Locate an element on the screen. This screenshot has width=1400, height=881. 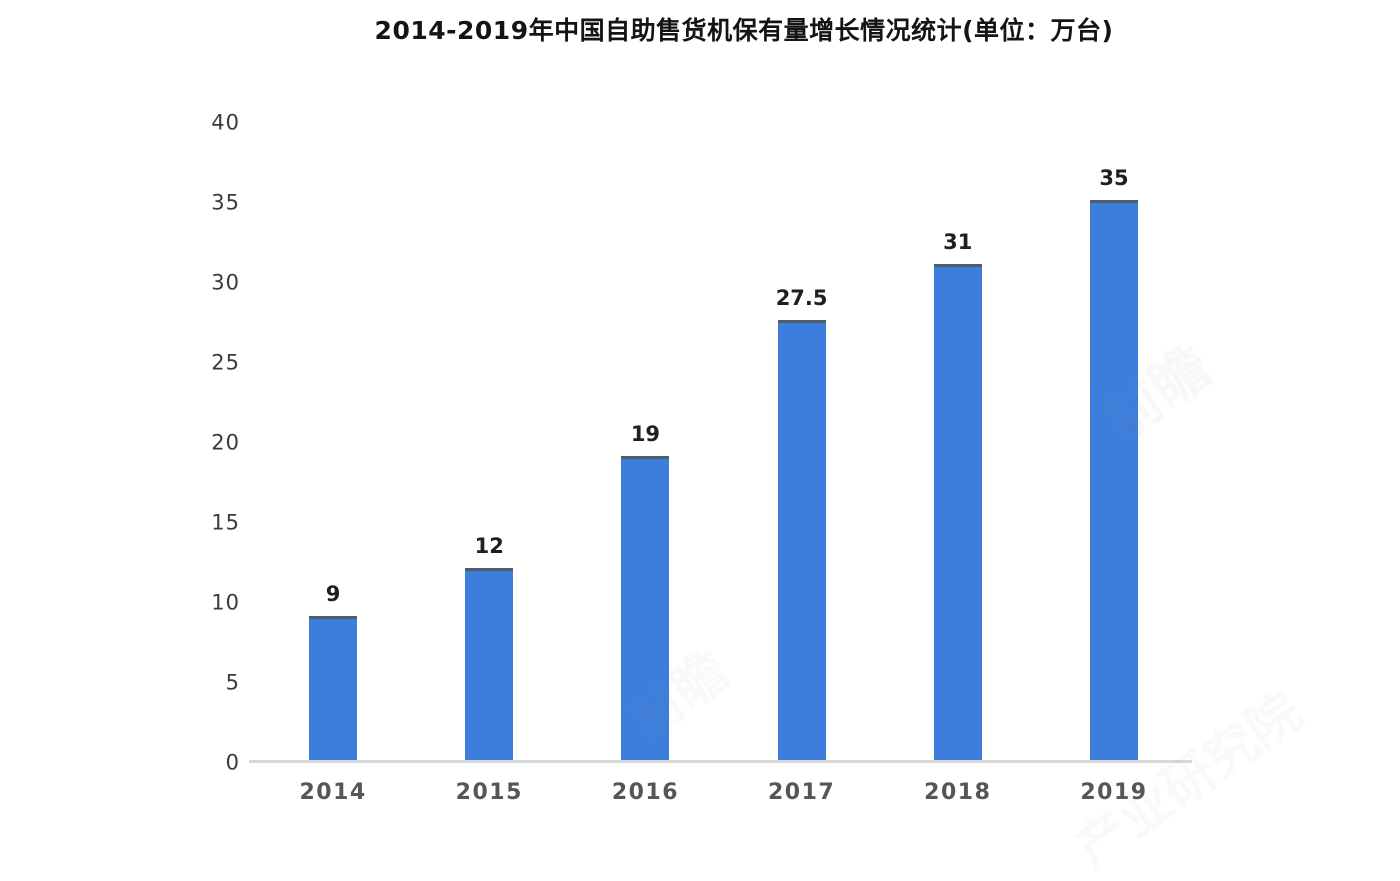
y-tick-label: 30 is located at coordinates (225, 282).